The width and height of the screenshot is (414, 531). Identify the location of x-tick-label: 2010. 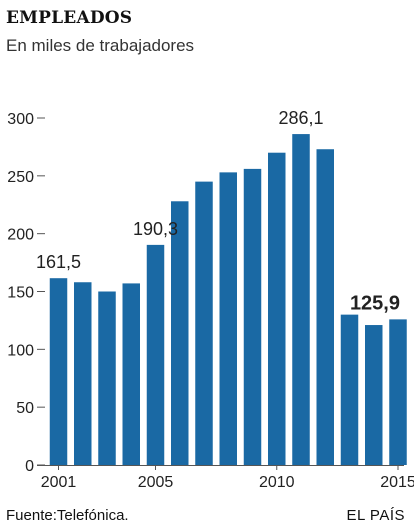
(277, 482).